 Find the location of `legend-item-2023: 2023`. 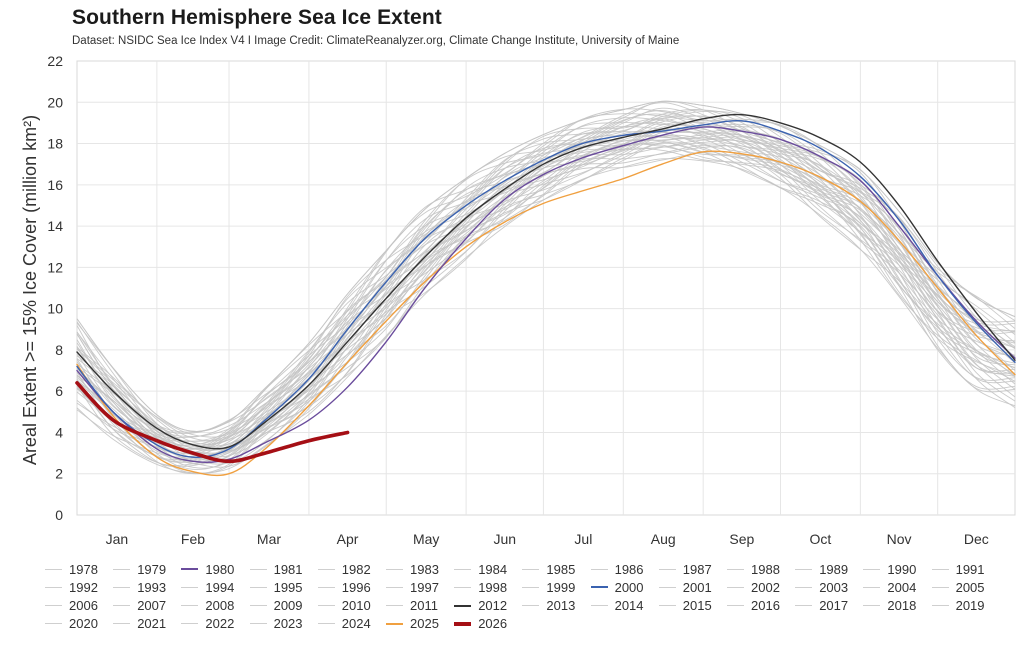

legend-item-2023: 2023 is located at coordinates (276, 624).